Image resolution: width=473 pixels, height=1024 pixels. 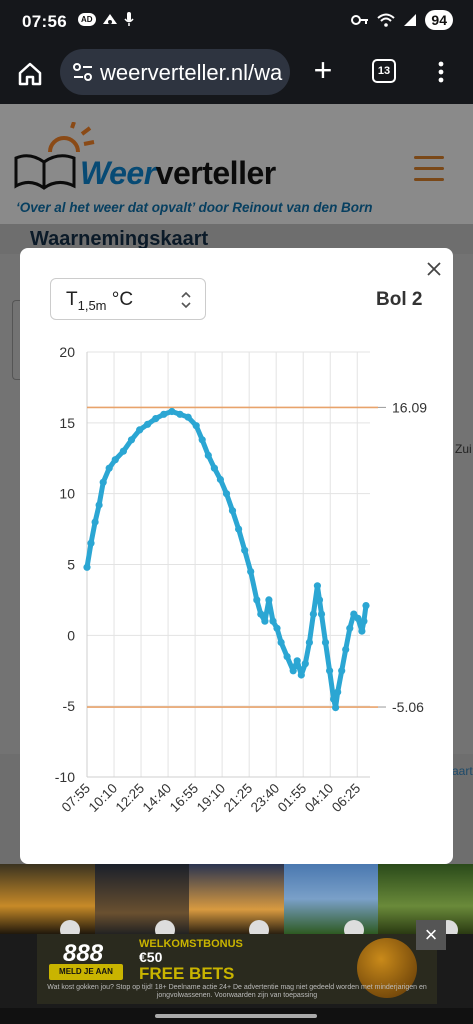 What do you see at coordinates (142, 902) in the screenshot?
I see `thumbnail-city` at bounding box center [142, 902].